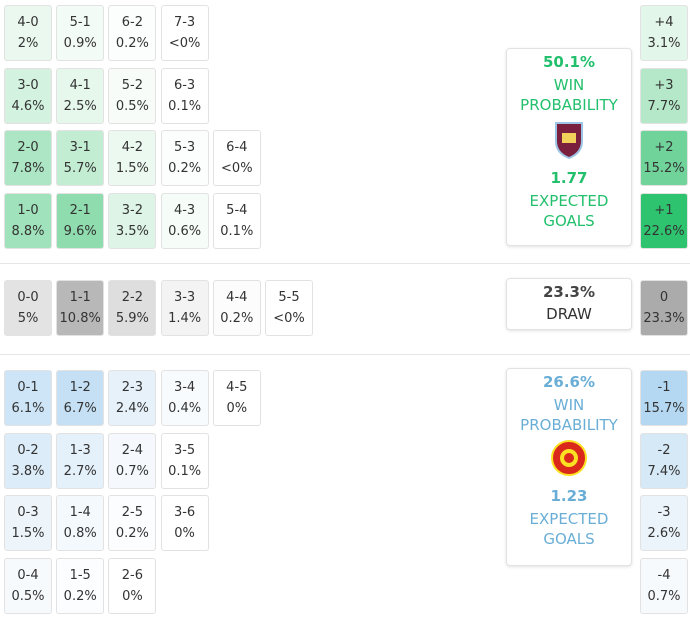  Describe the element at coordinates (184, 450) in the screenshot. I see `score: 3-5` at that location.